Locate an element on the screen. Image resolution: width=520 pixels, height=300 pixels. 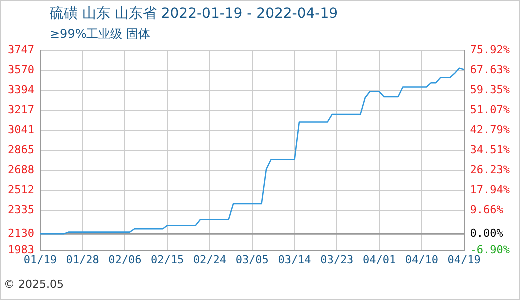
y-tick-label: 2335 is located at coordinates (21, 210).